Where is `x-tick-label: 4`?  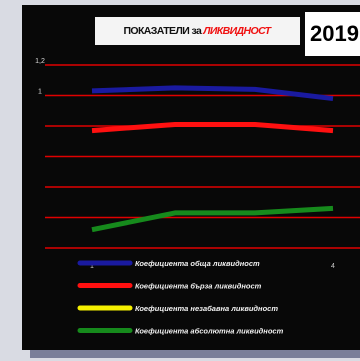
x-tick-label: 4 is located at coordinates (333, 266).